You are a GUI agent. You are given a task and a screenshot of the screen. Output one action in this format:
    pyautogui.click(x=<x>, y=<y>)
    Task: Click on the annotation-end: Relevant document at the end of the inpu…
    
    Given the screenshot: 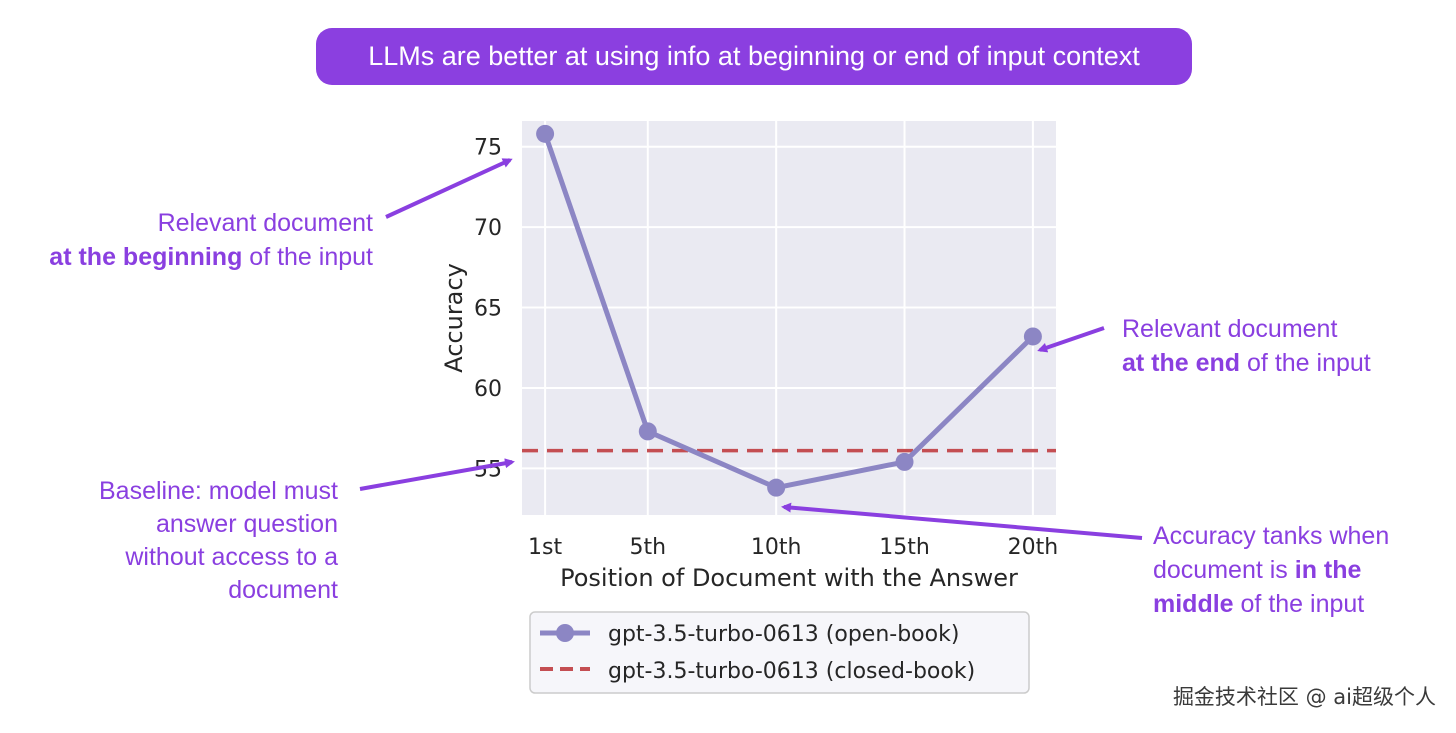 What is the action you would take?
    pyautogui.click(x=1246, y=346)
    